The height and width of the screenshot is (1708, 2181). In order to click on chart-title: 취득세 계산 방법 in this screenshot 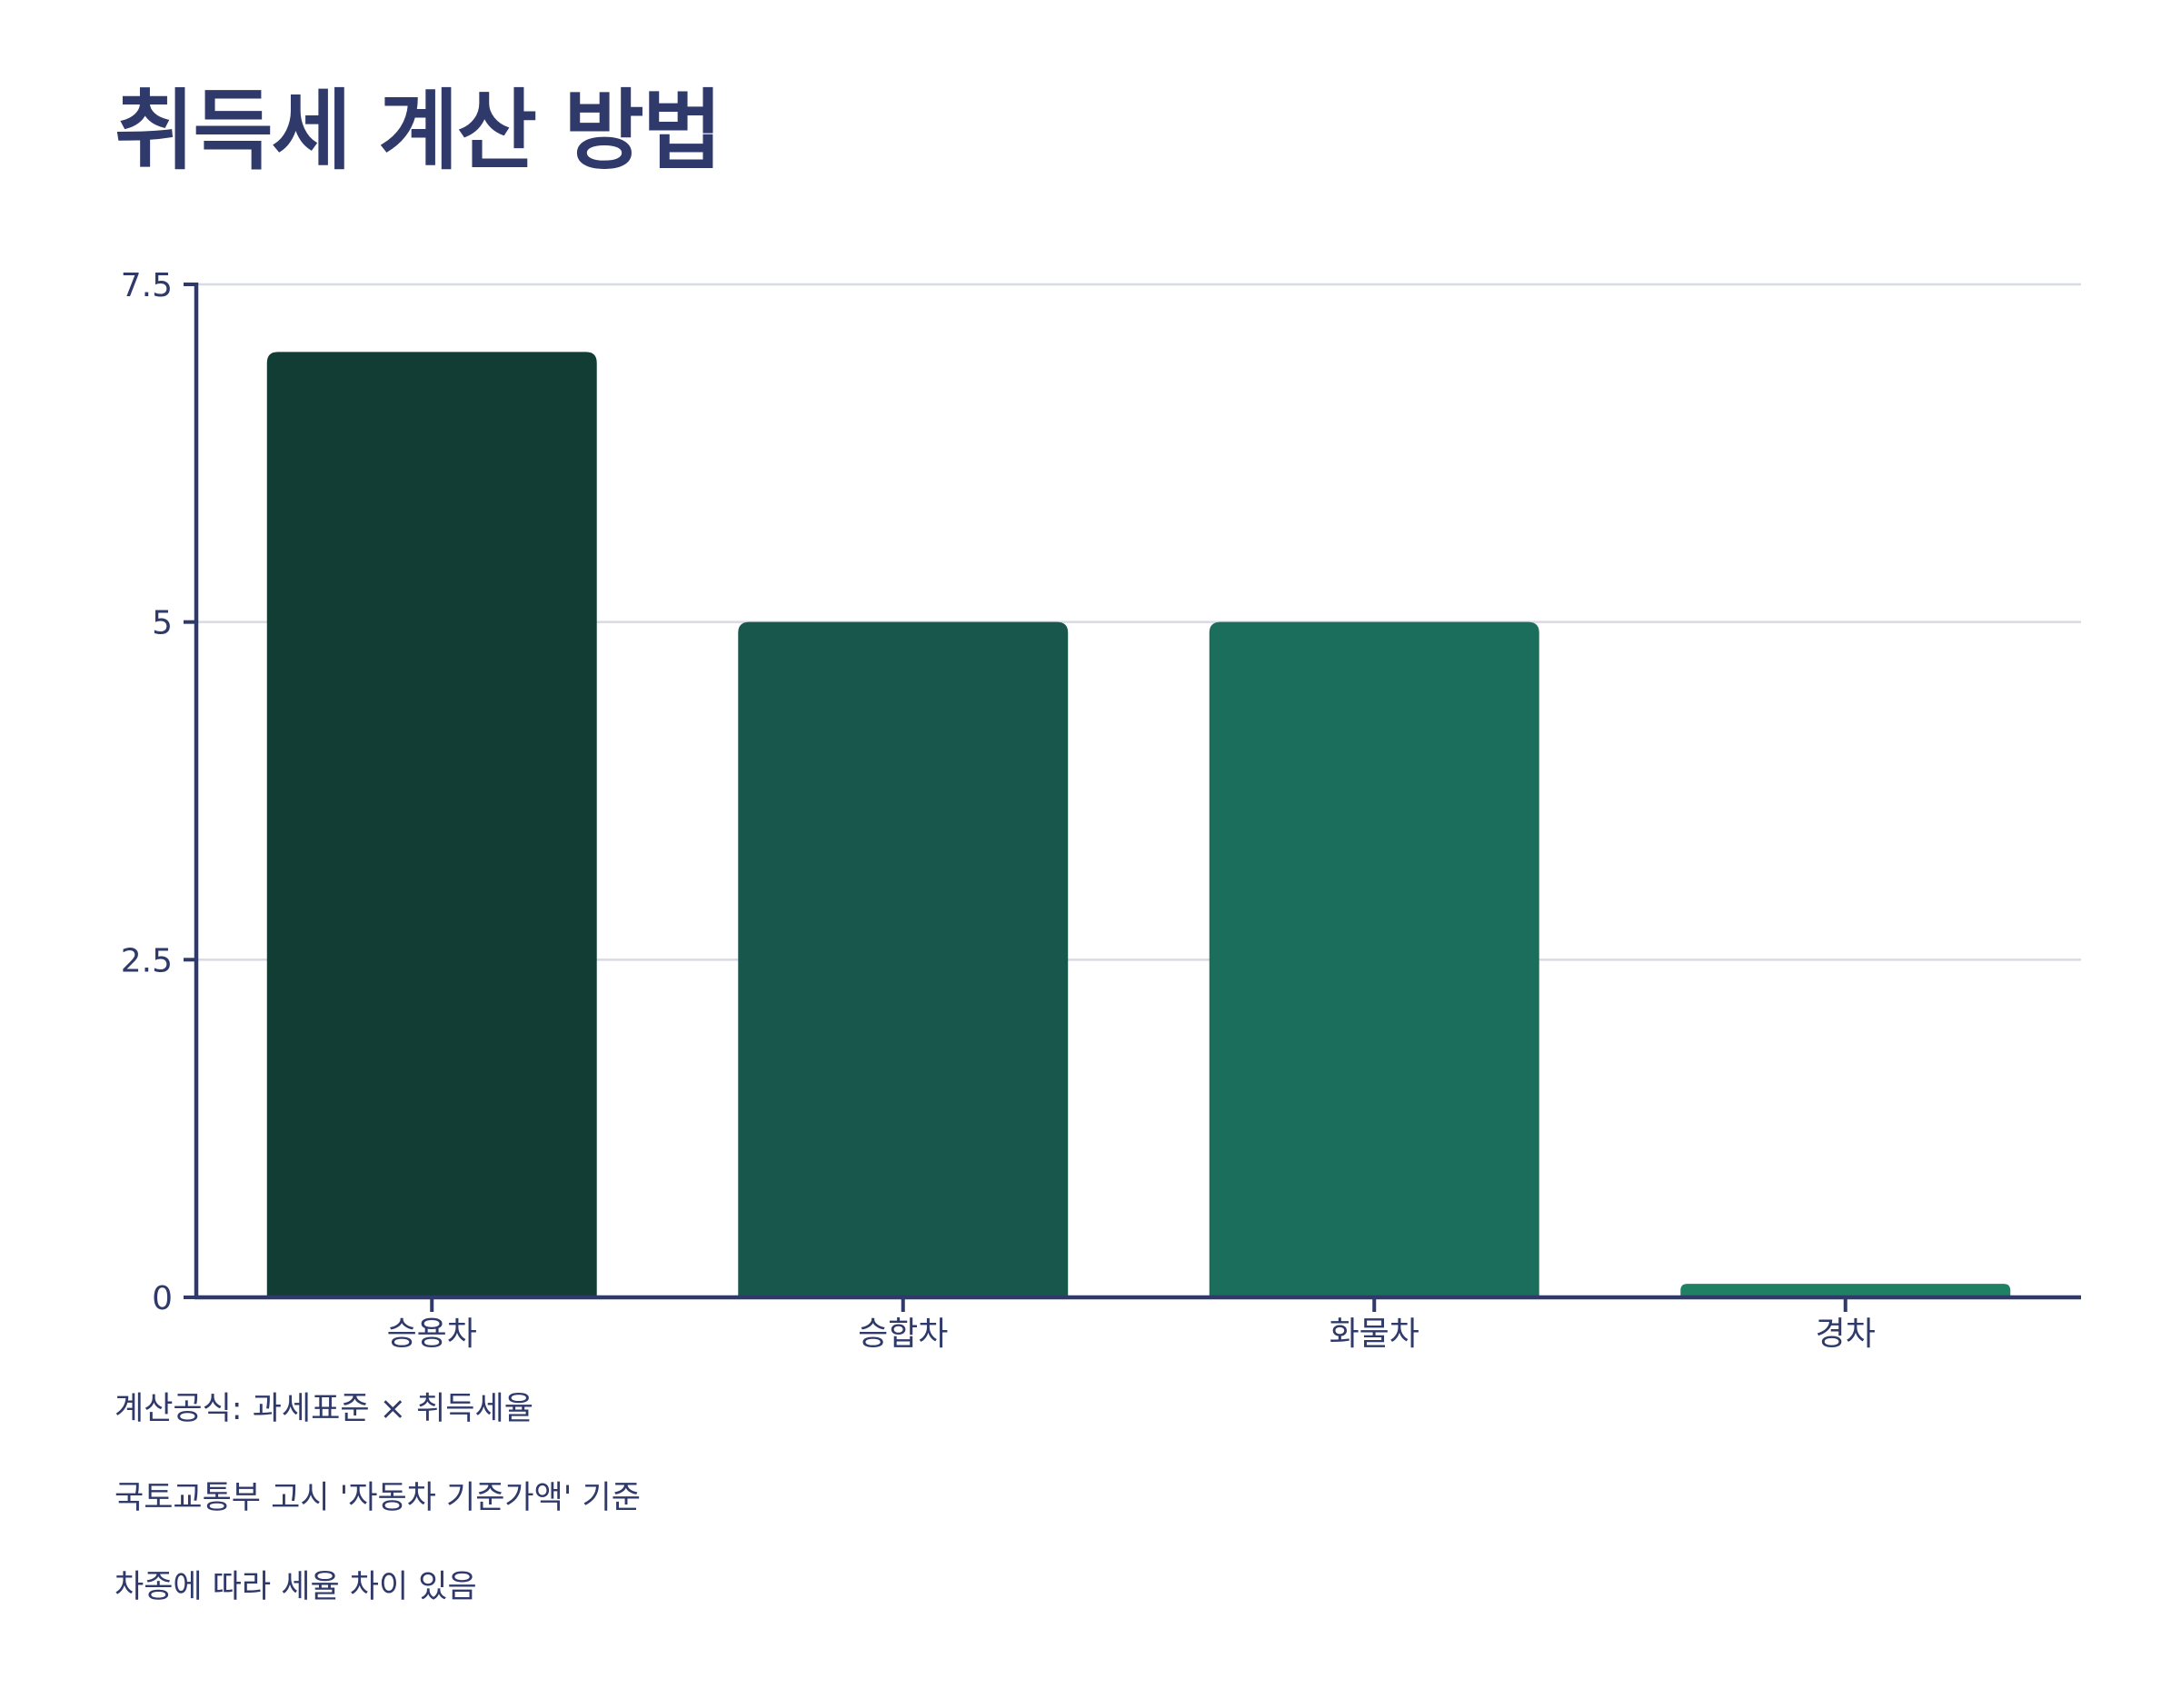, I will do `click(418, 131)`.